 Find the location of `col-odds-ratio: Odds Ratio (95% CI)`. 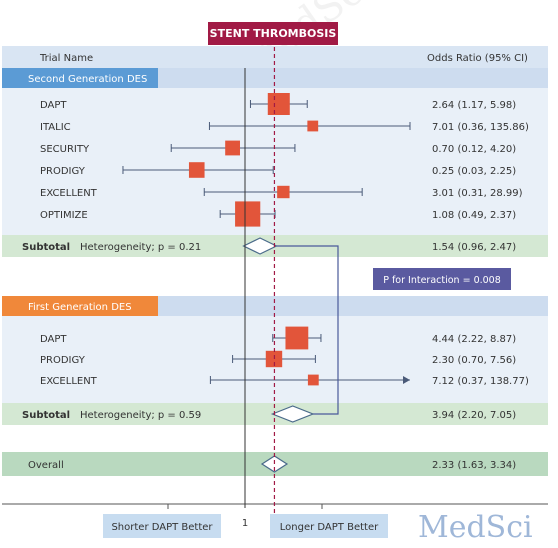

col-odds-ratio: Odds Ratio (95% CI) is located at coordinates (477, 58).